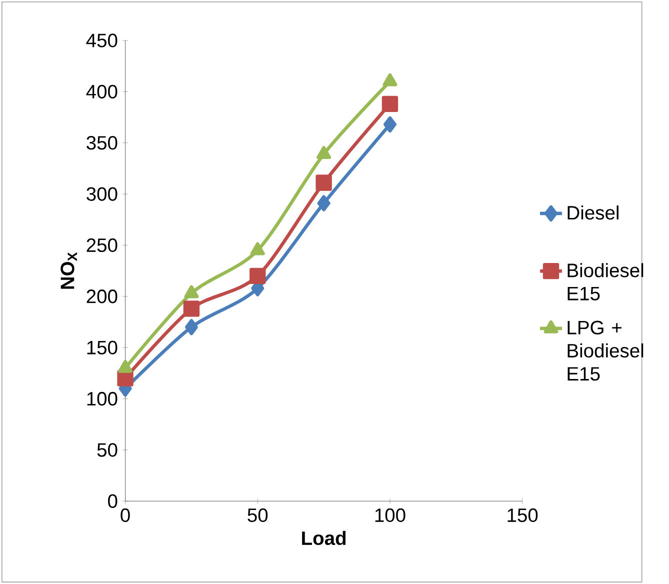  Describe the element at coordinates (69, 270) in the screenshot. I see `y-axis-title: NO$_{X}$` at that location.